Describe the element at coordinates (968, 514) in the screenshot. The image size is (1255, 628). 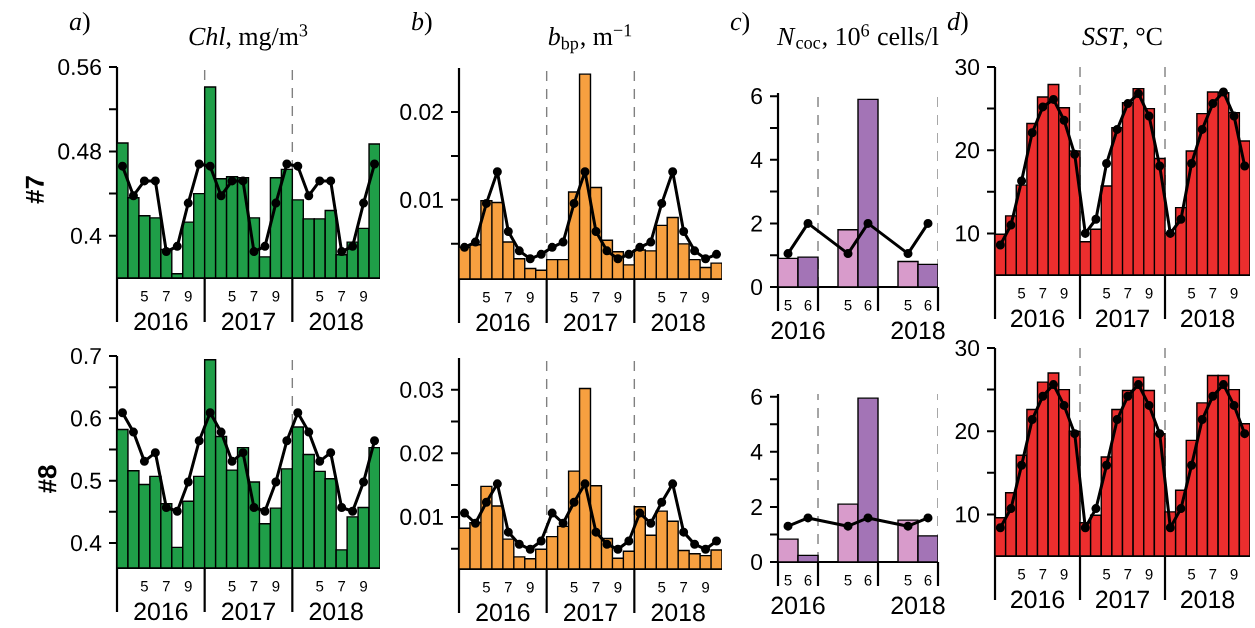
I see `y-tick-label: 10` at that location.